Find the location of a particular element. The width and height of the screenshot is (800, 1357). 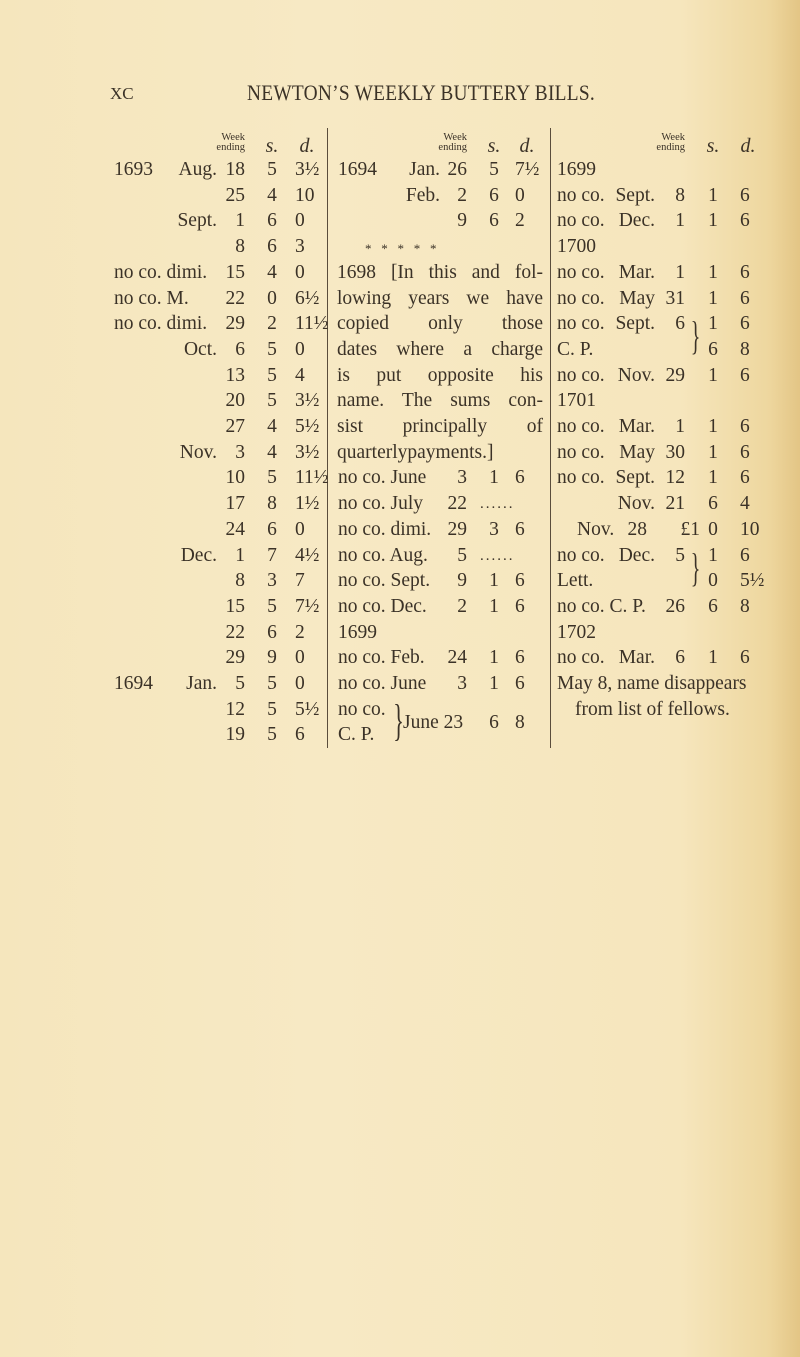

entry-month: Sept. is located at coordinates (635, 478).